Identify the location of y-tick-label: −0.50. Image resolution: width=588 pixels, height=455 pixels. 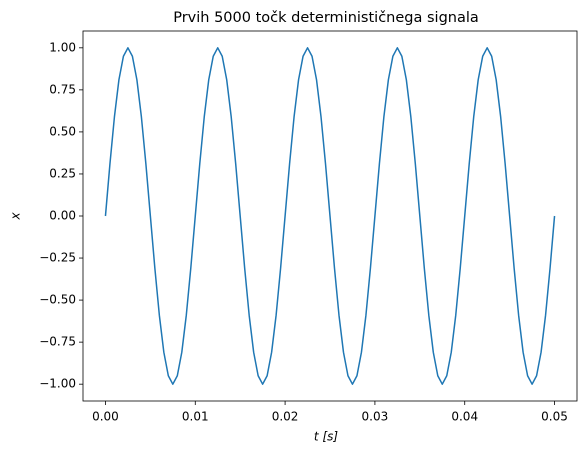
(57, 300).